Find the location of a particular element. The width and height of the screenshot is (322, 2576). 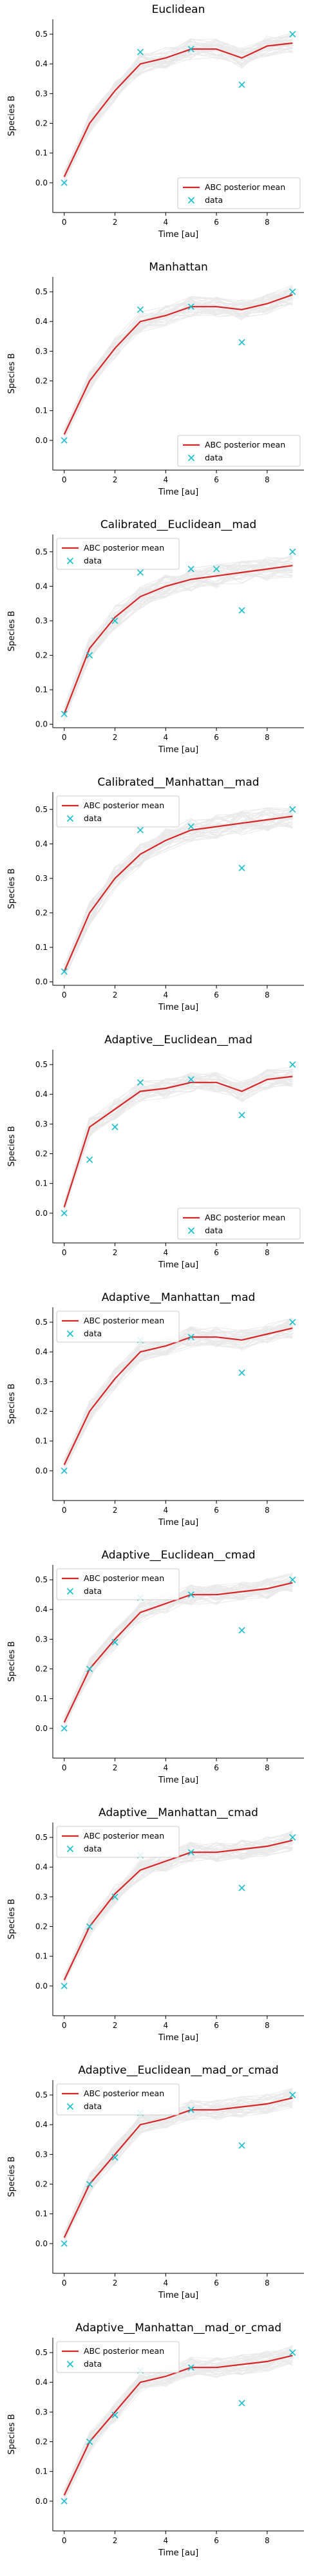

x-tick-label: 0 is located at coordinates (64, 1768).